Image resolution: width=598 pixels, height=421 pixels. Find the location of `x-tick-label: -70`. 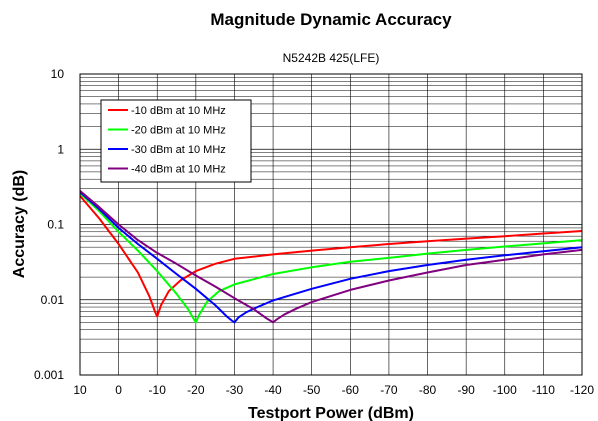

x-tick-label: -70 is located at coordinates (389, 390).